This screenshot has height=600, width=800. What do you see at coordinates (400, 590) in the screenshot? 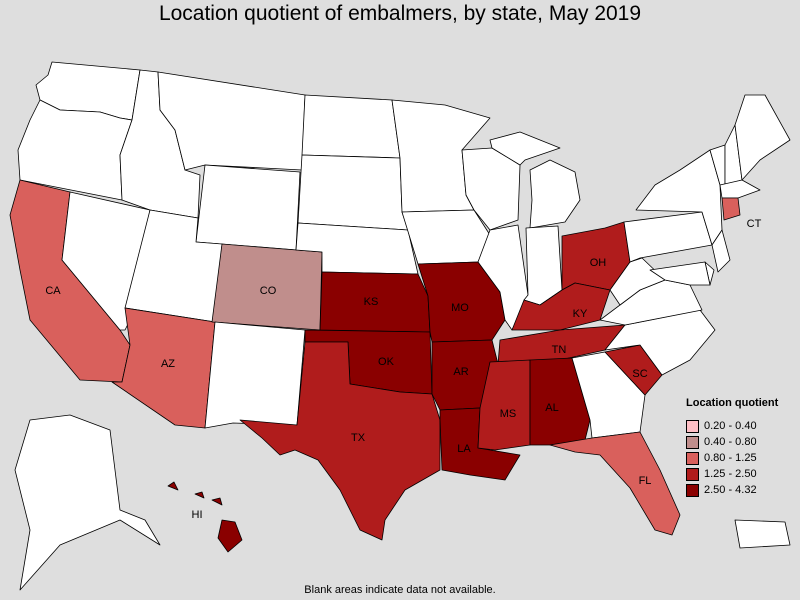
I see `footnote: Blank areas indicate data not available.` at bounding box center [400, 590].